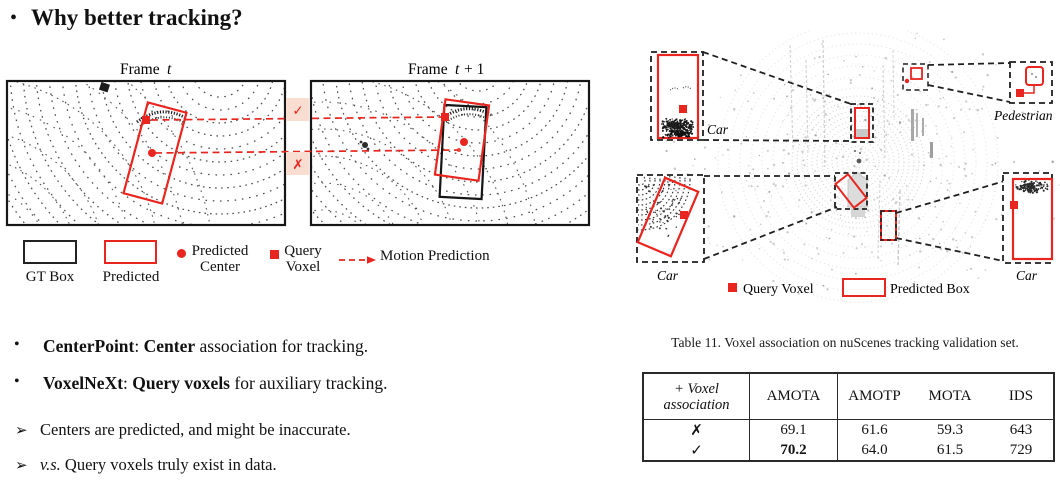  Describe the element at coordinates (220, 267) in the screenshot. I see `predicted-center-line2: Center` at that location.